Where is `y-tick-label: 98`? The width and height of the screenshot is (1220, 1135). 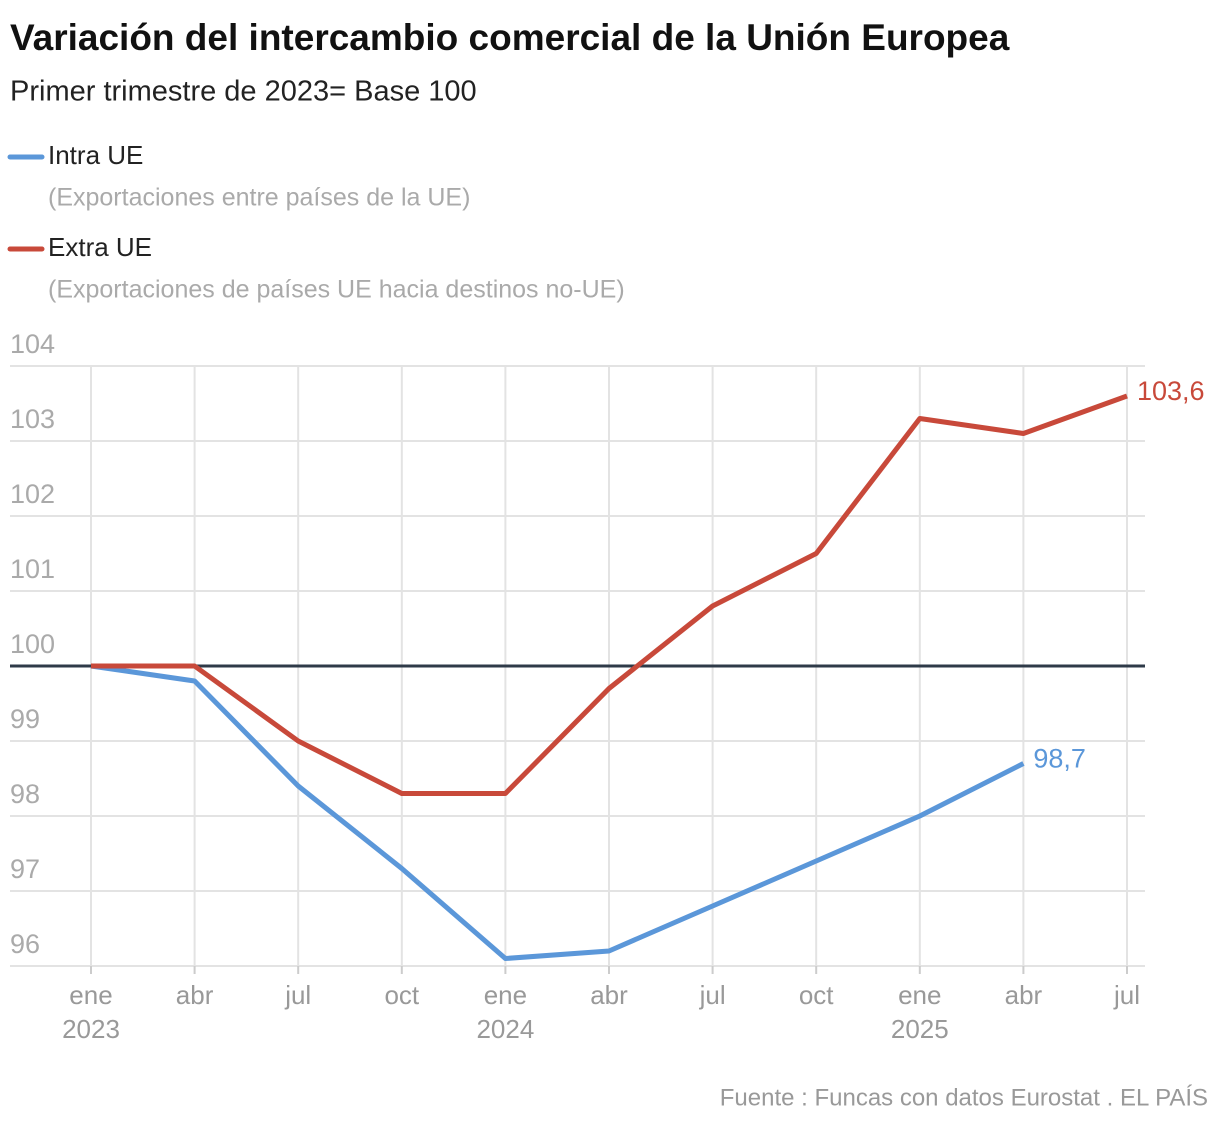
y-tick-label: 98 is located at coordinates (25, 794).